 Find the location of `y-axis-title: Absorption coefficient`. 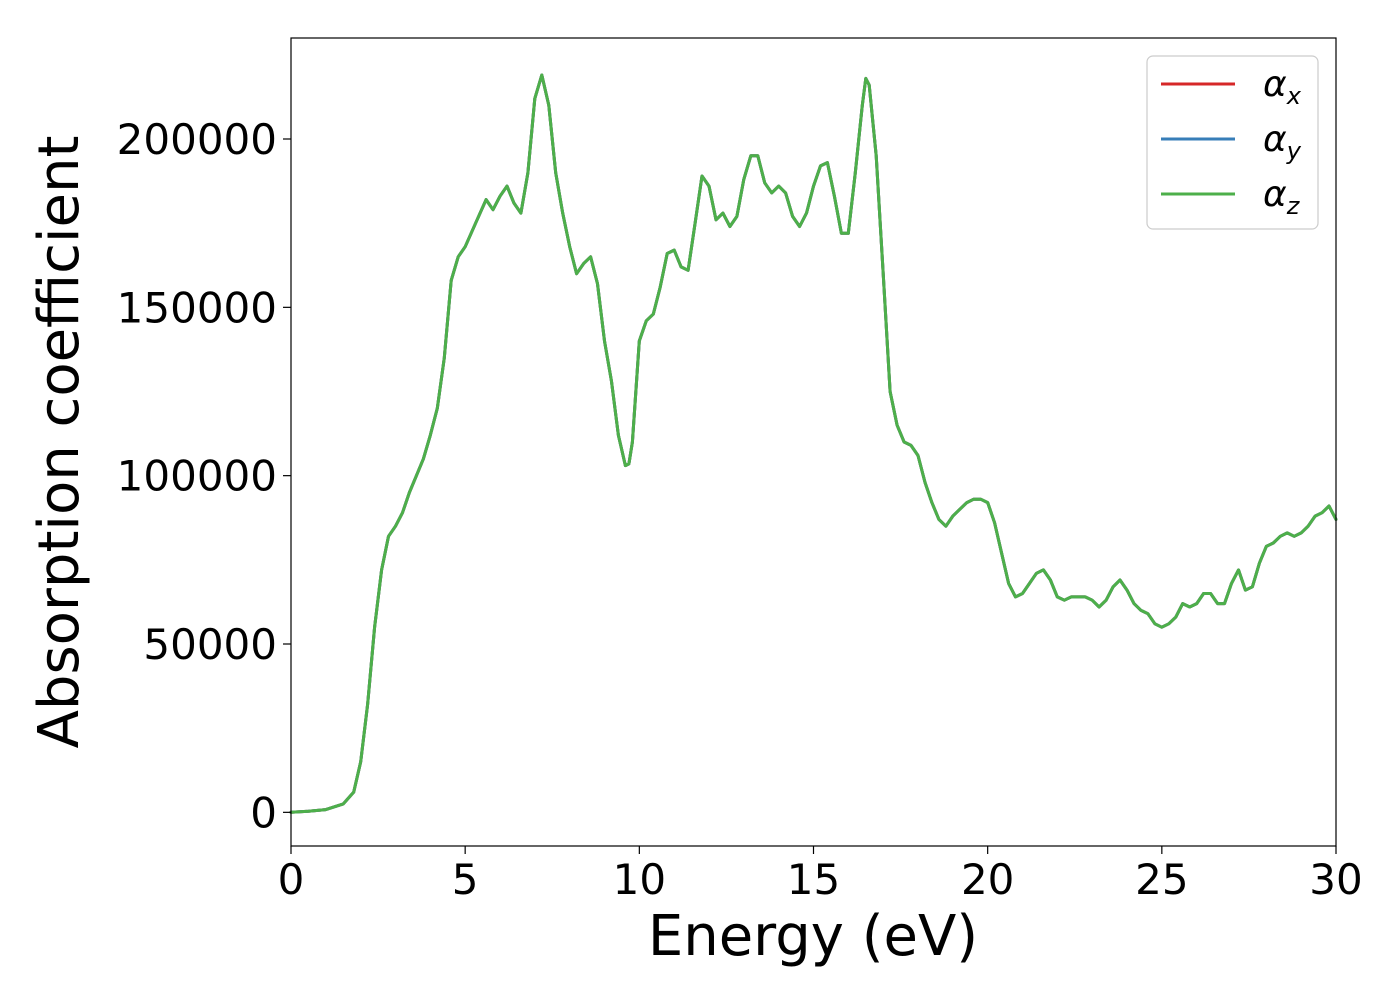

y-axis-title: Absorption coefficient is located at coordinates (59, 442).